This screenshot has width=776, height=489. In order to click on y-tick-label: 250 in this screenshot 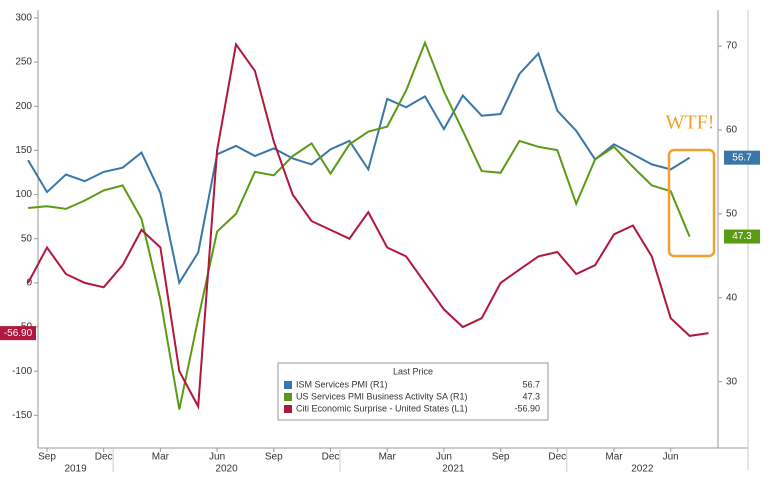, I will do `click(23, 62)`.